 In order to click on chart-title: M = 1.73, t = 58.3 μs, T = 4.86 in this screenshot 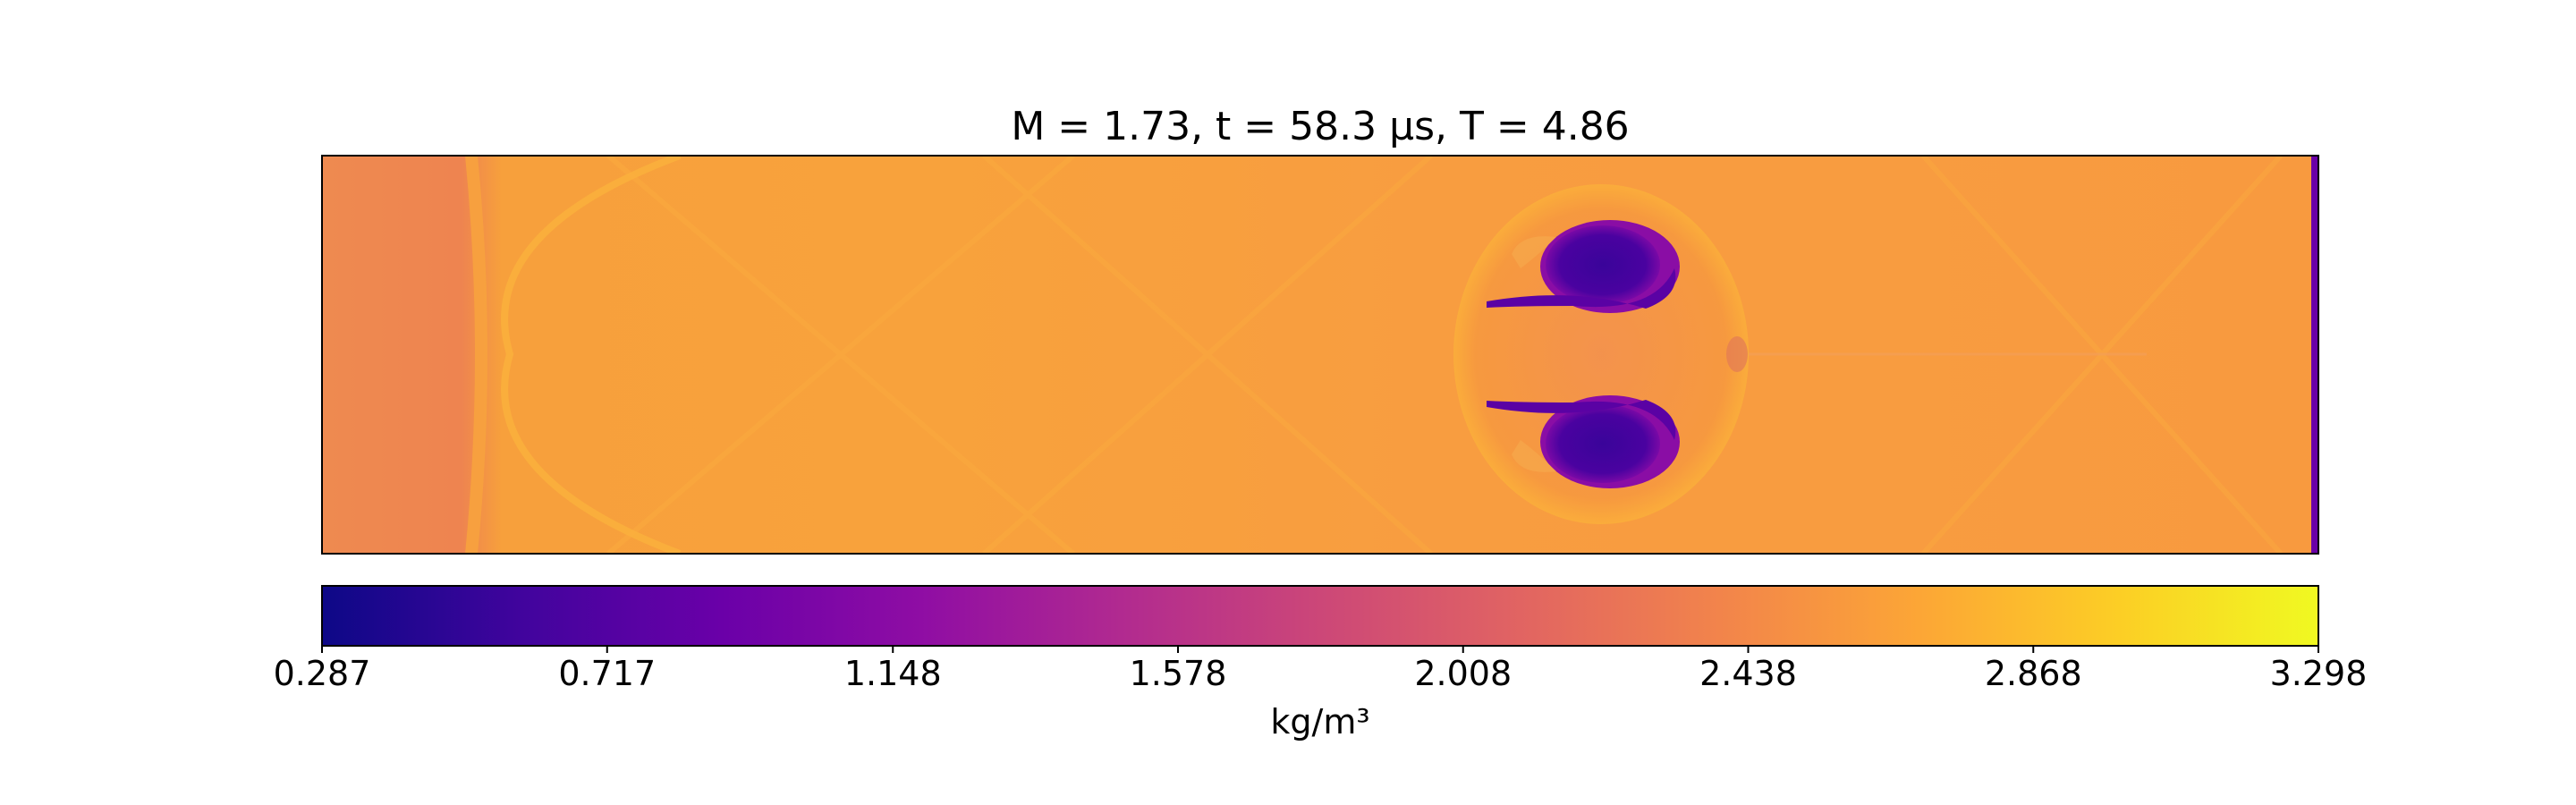, I will do `click(1320, 126)`.